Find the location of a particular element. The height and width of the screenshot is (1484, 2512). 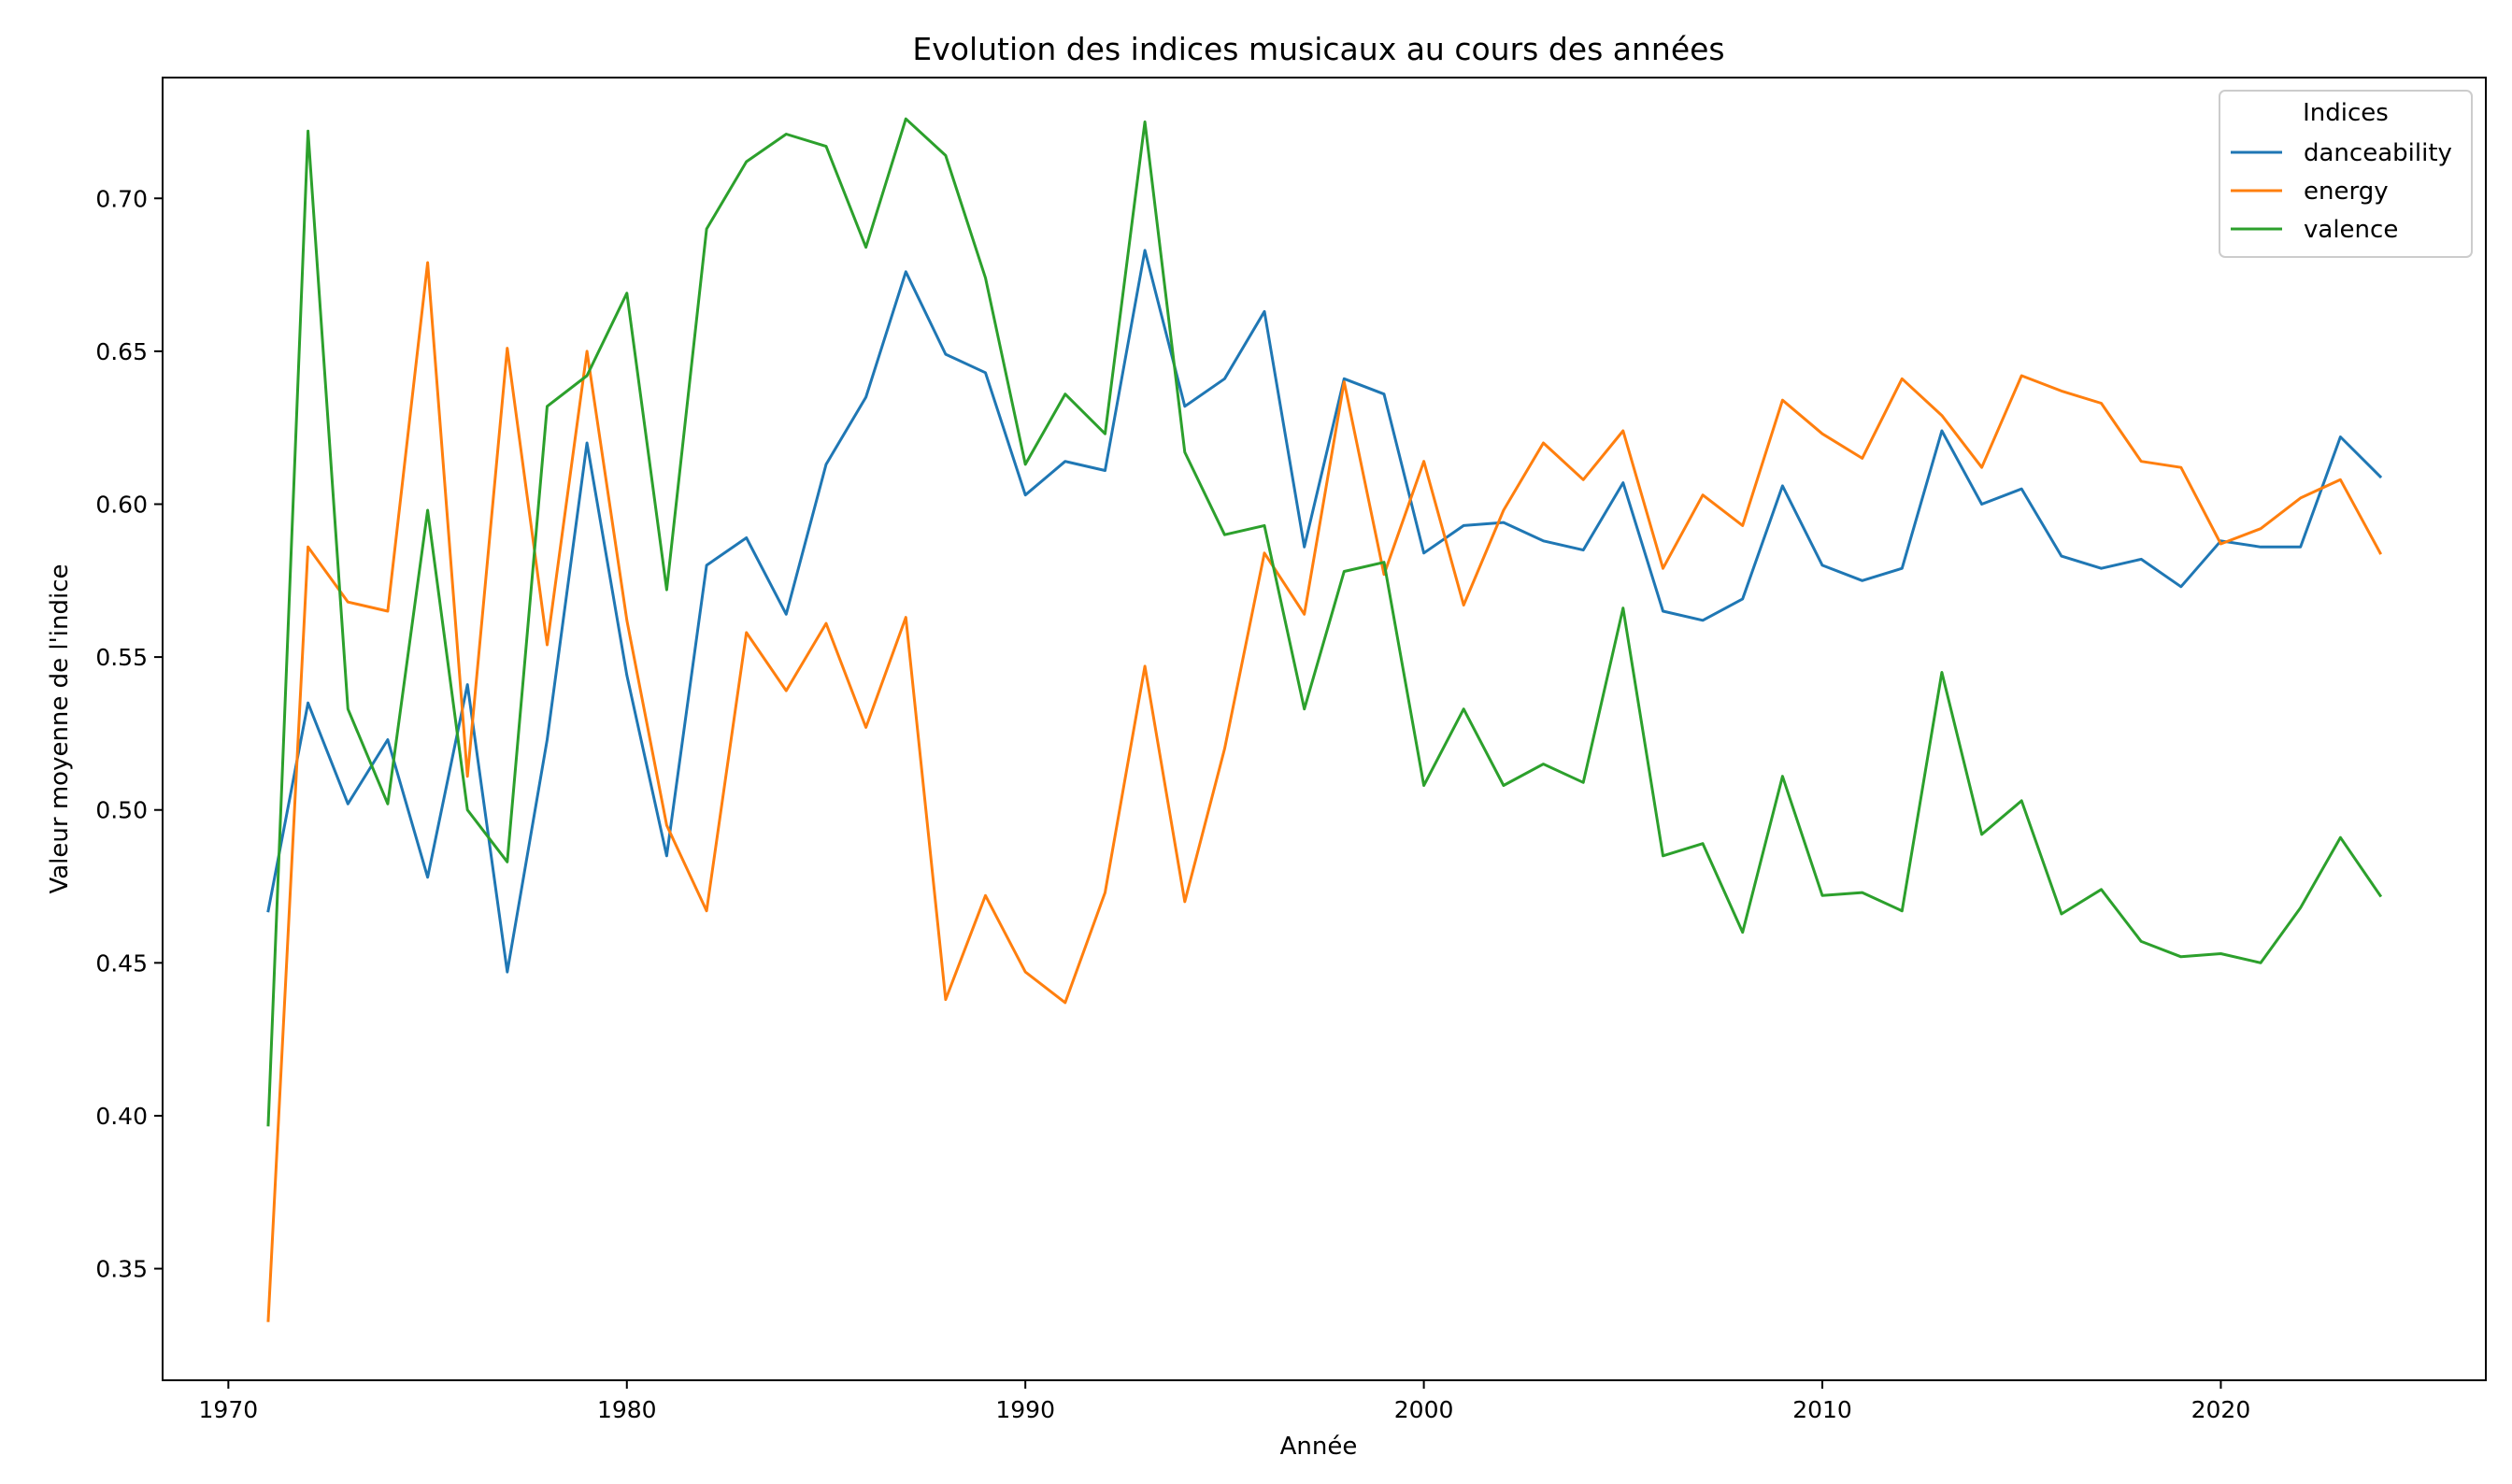

y-tick-label: 0.55 is located at coordinates (121, 657).